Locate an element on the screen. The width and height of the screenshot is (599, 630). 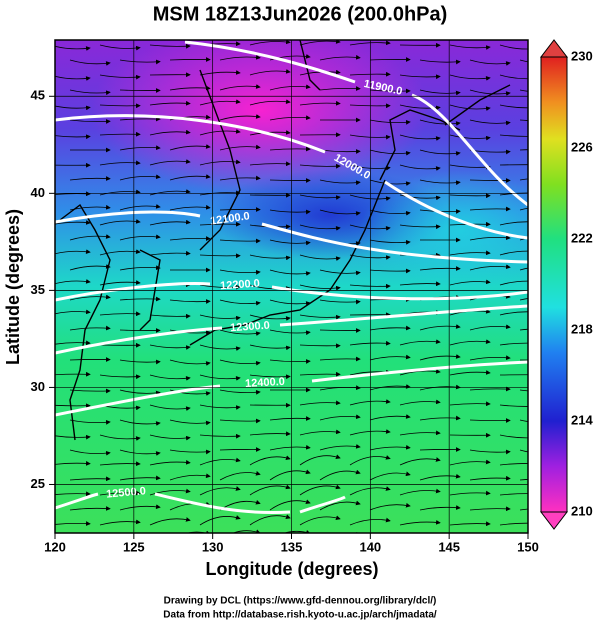
colorbar-tick-label: 226 is located at coordinates (582, 146).